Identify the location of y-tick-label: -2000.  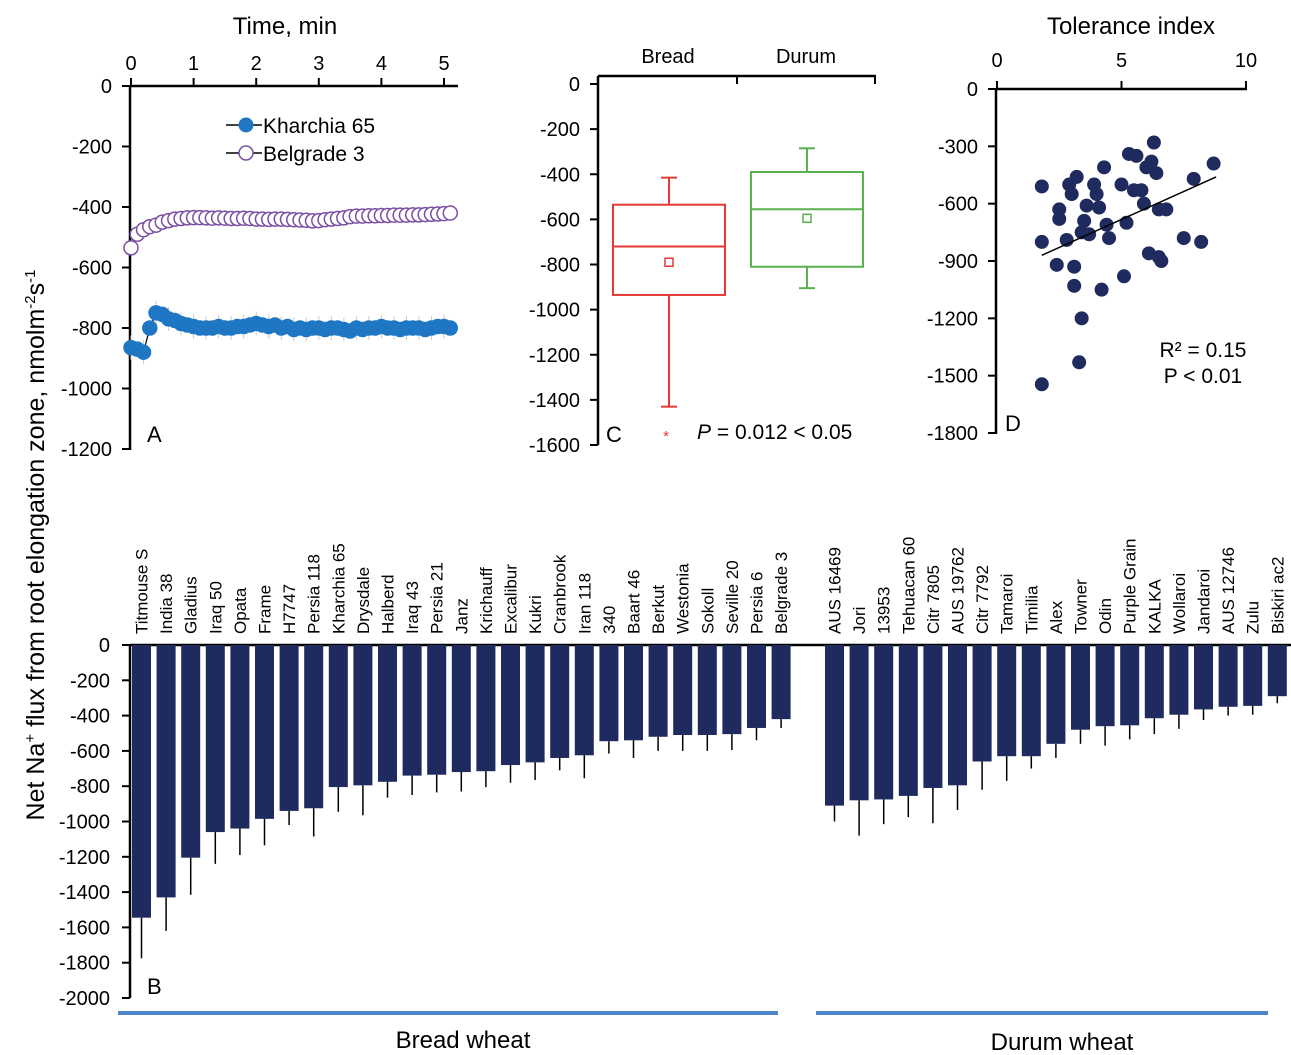
(84, 999).